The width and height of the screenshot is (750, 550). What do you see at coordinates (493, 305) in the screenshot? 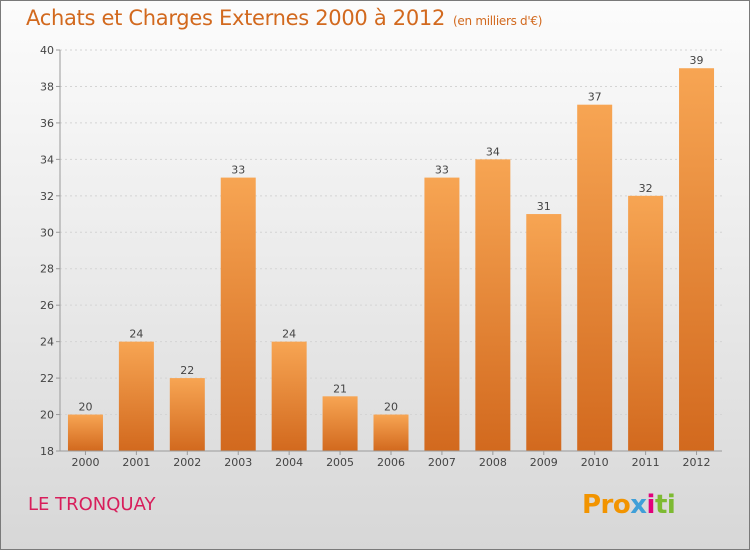
I see `bar-2008` at bounding box center [493, 305].